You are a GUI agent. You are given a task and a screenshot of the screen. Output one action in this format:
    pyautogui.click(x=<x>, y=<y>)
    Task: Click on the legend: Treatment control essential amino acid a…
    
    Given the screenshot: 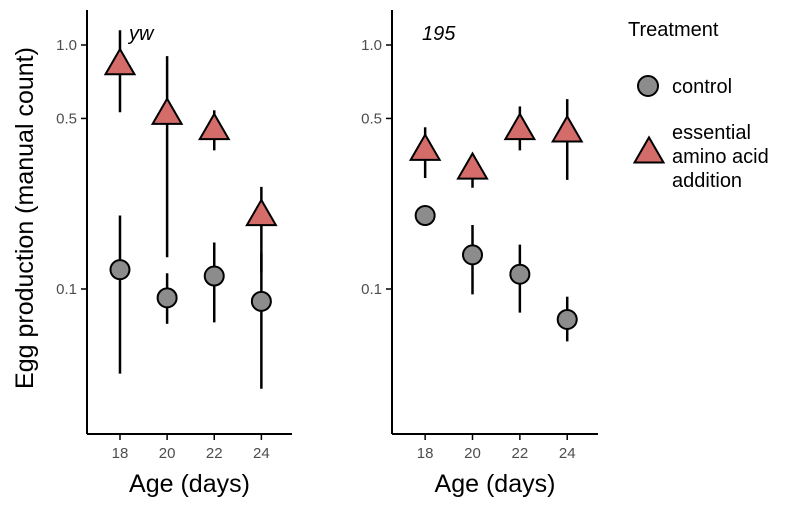 What is the action you would take?
    pyautogui.click(x=698, y=105)
    